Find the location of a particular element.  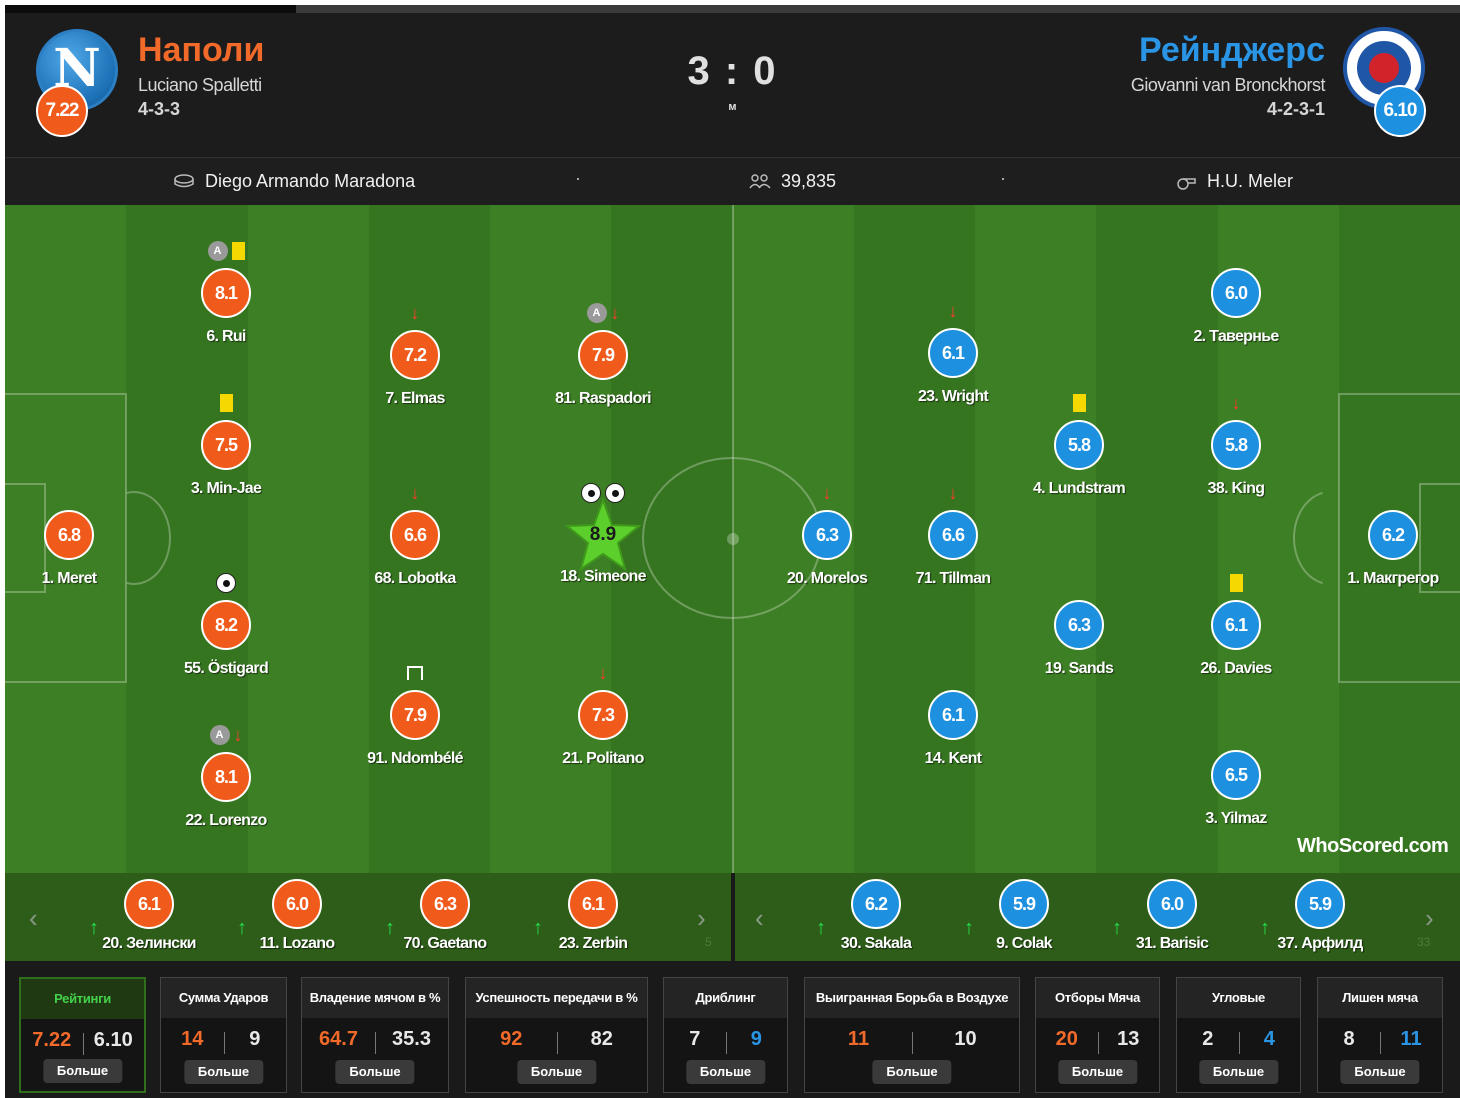

player-king: ↓ 5.8 38. King is located at coordinates (1236, 446).